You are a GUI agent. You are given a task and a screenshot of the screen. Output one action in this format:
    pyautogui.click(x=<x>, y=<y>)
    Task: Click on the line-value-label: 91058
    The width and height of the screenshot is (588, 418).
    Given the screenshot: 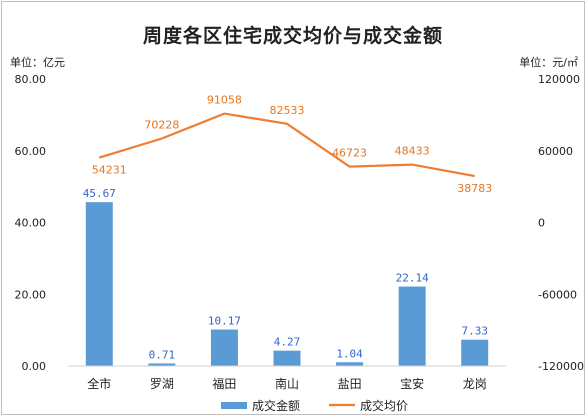 What is the action you would take?
    pyautogui.click(x=224, y=100)
    